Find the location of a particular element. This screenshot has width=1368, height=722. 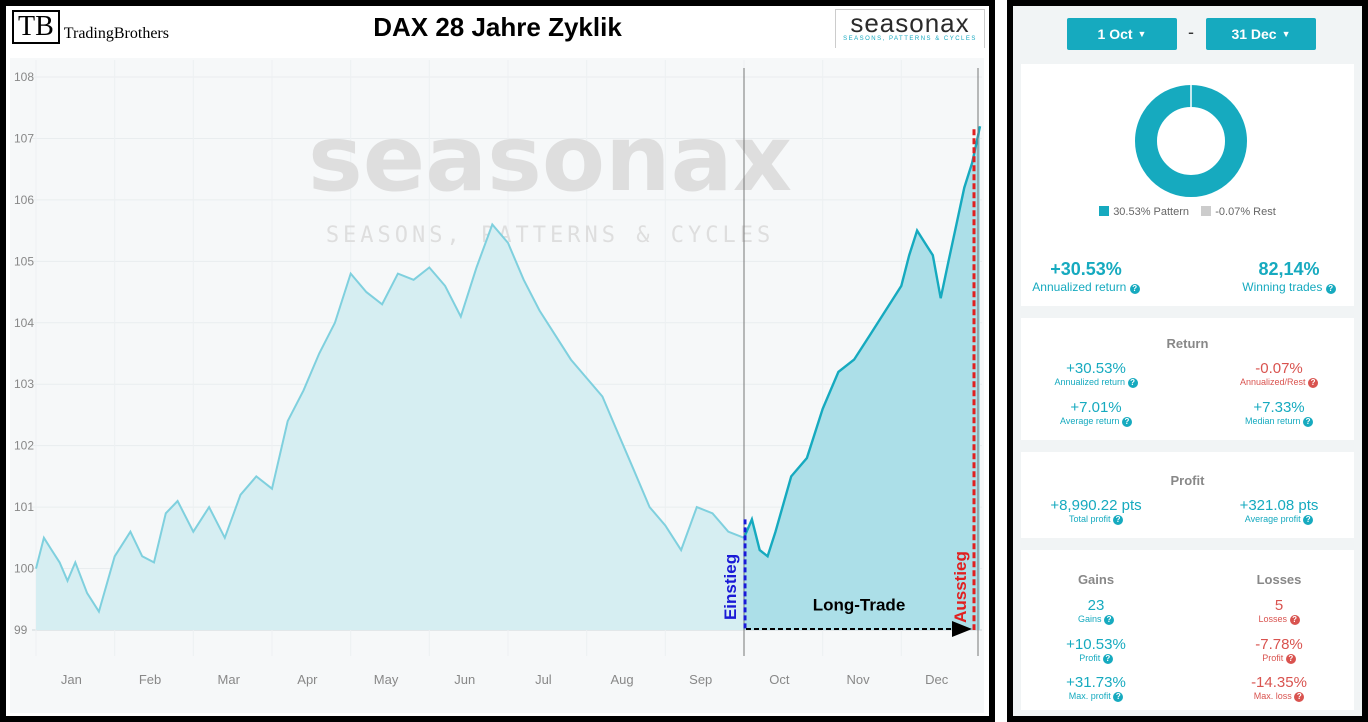

area-fill-highlight is located at coordinates (862, 378).